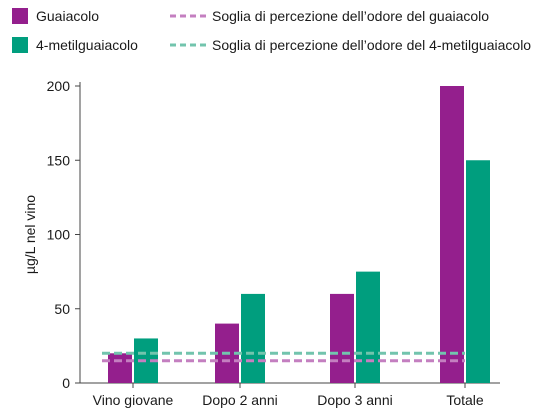 This screenshot has height=414, width=543. Describe the element at coordinates (465, 400) in the screenshot. I see `x-tick-label-3: Totale` at that location.